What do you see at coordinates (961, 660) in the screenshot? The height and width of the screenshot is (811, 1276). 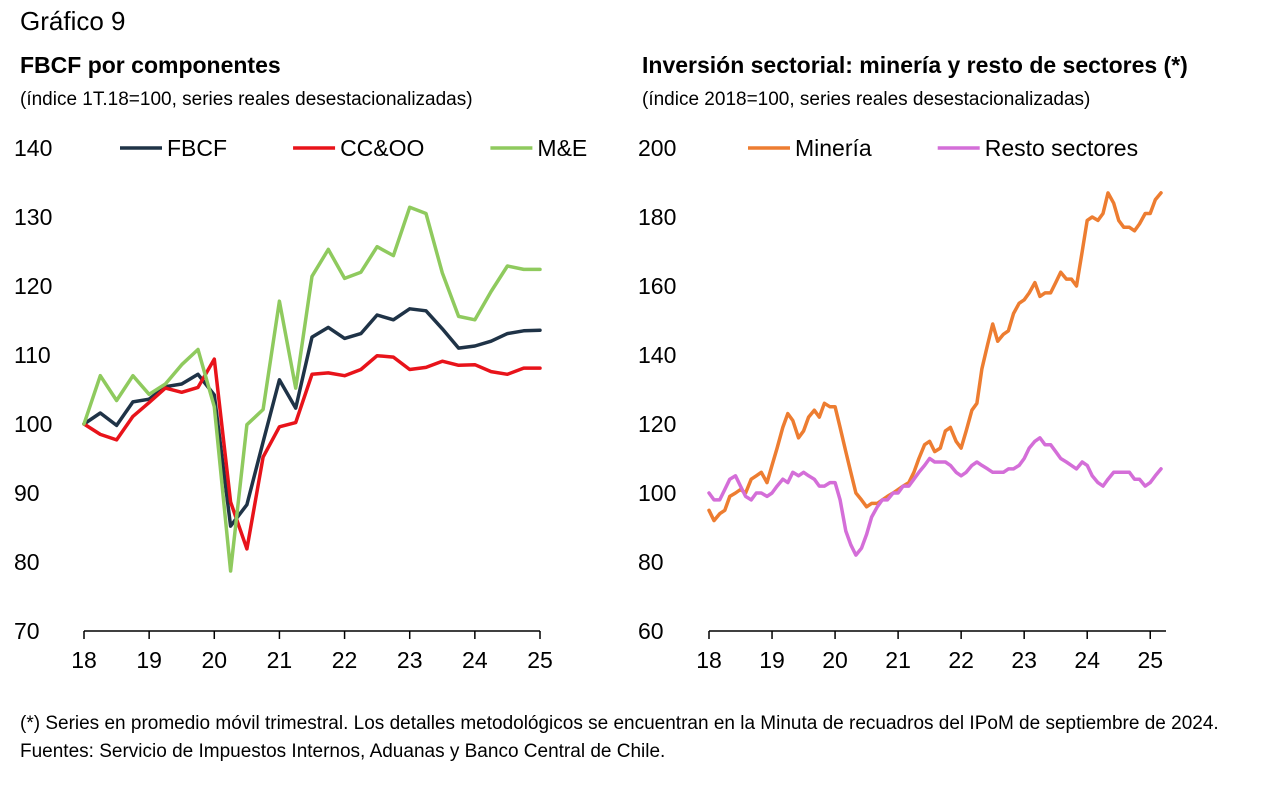 I see `right-xtick-label: 22` at bounding box center [961, 660].